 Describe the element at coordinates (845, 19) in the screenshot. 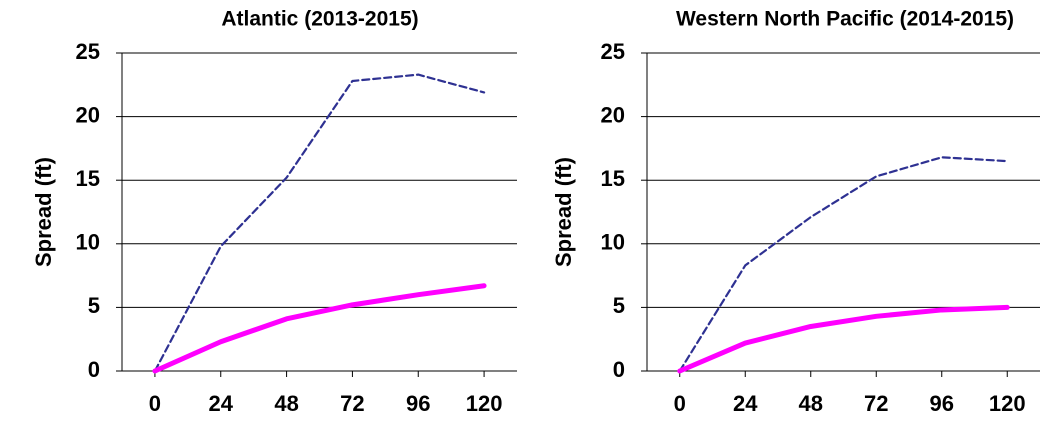

I see `chart-title: Western North Pacific (2014-2015)` at that location.